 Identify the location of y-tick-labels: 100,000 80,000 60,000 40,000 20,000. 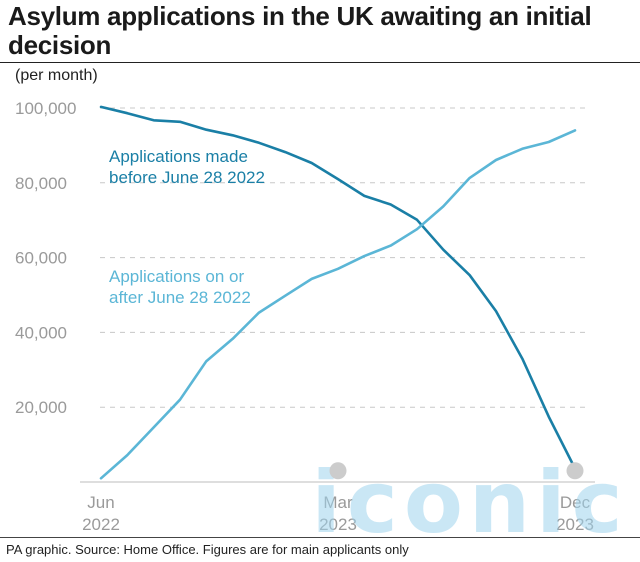
(45, 258).